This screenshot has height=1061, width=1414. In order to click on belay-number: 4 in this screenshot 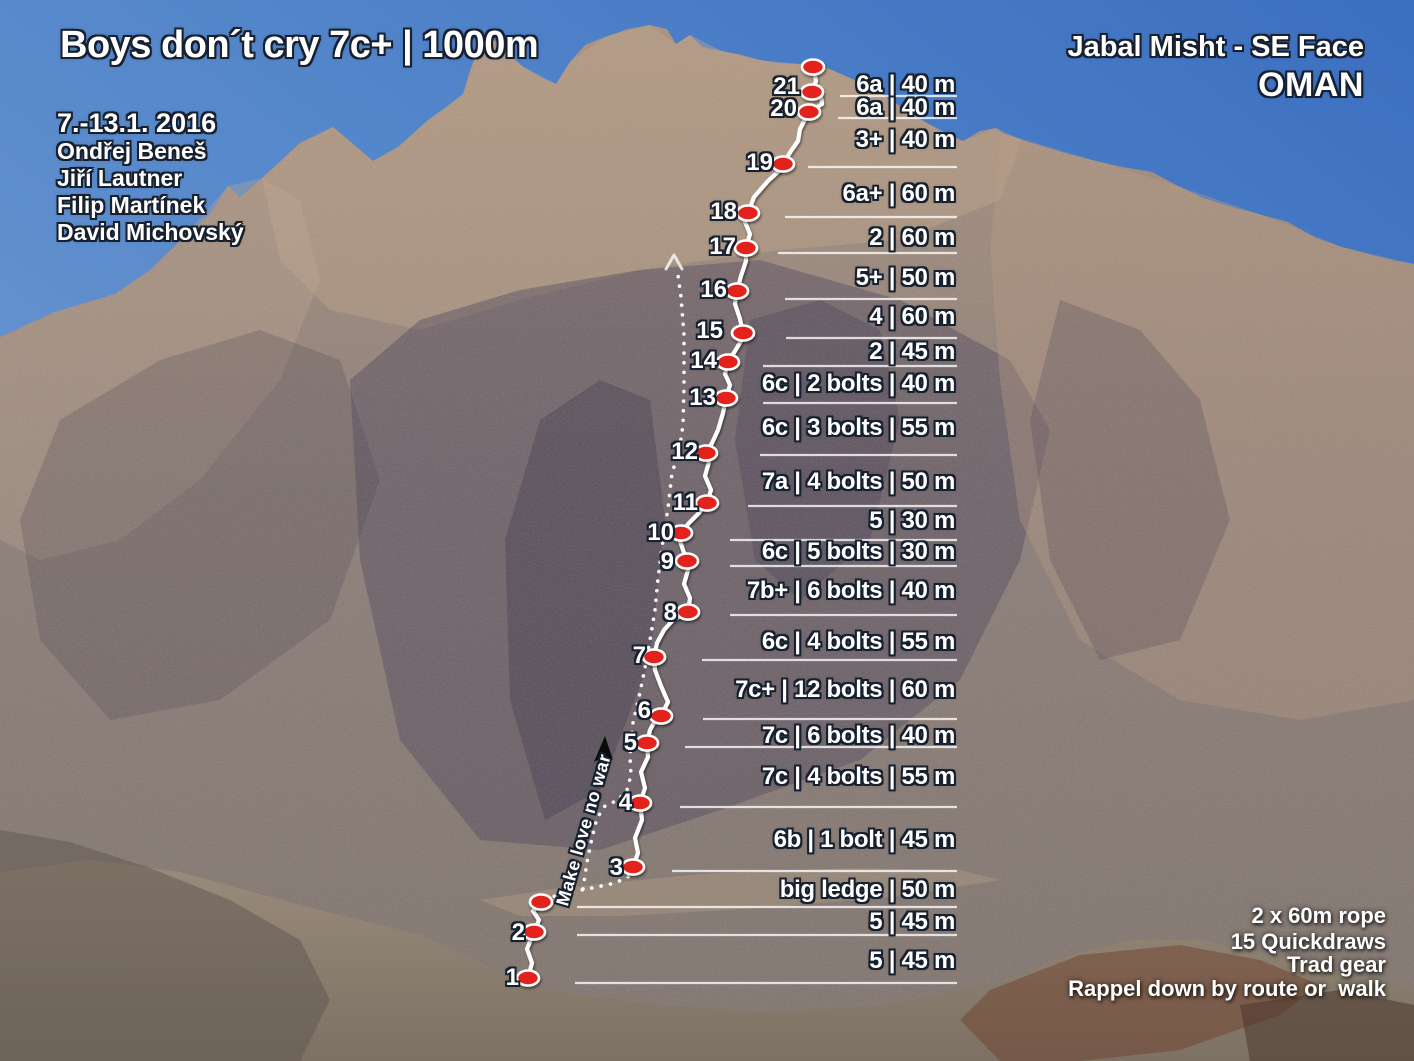, I will do `click(625, 802)`.